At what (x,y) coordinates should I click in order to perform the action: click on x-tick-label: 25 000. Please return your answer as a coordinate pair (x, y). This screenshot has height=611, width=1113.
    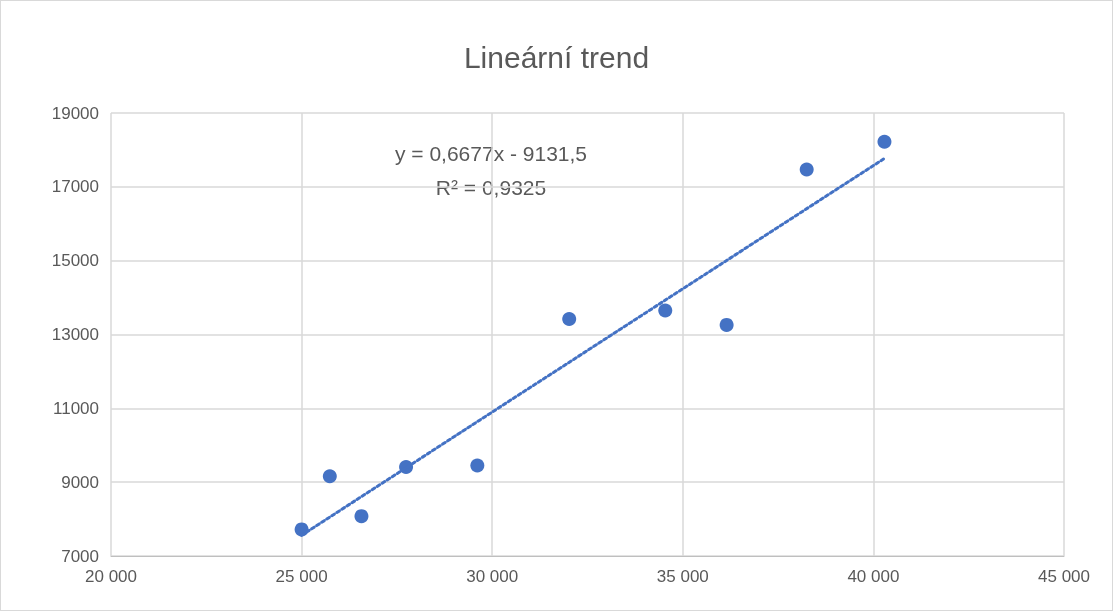
    Looking at the image, I should click on (301, 576).